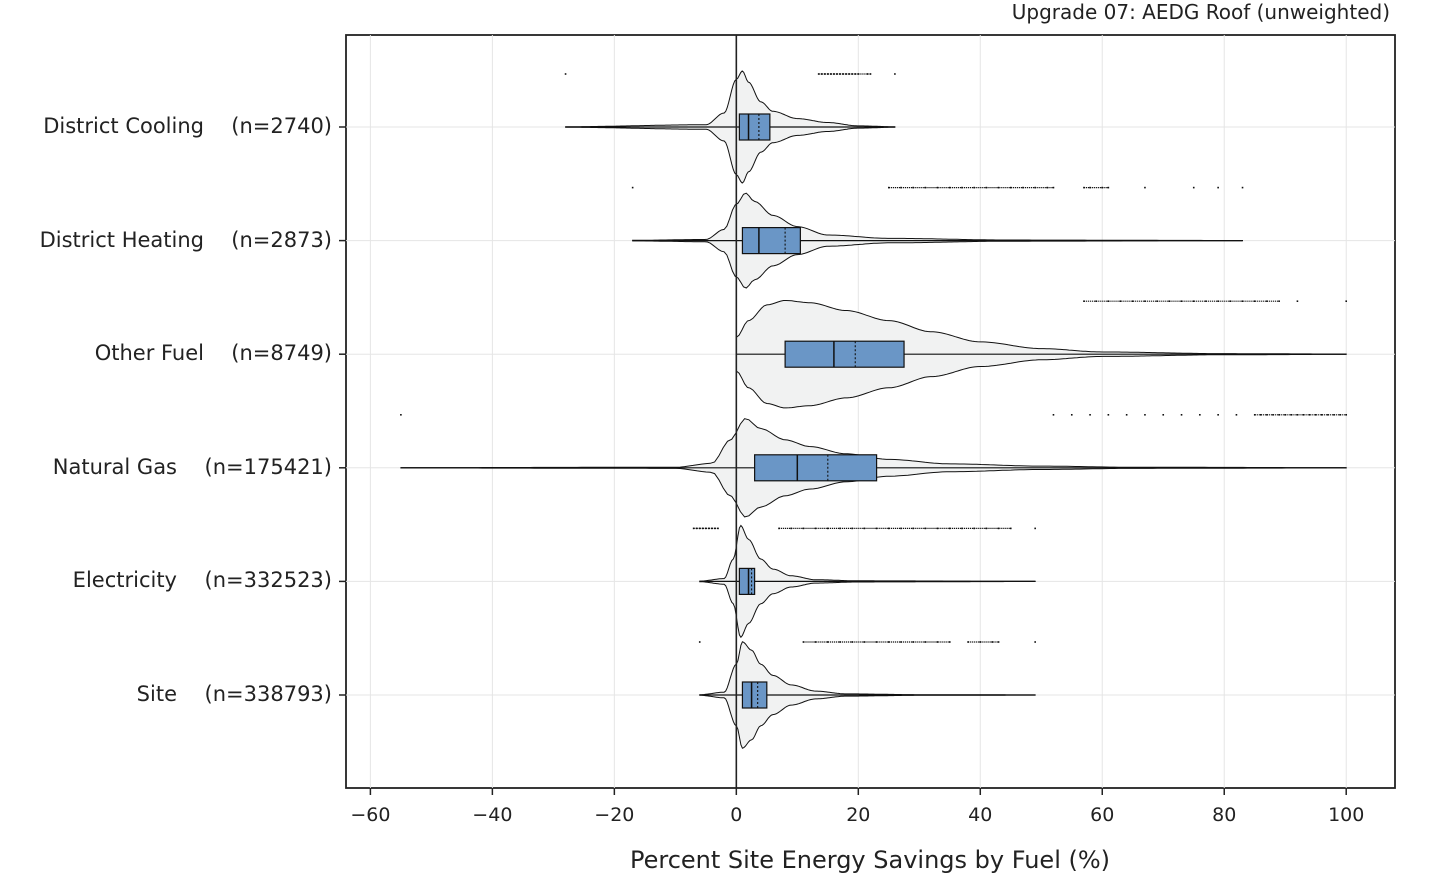  I want to click on boxes, so click(821, 411).